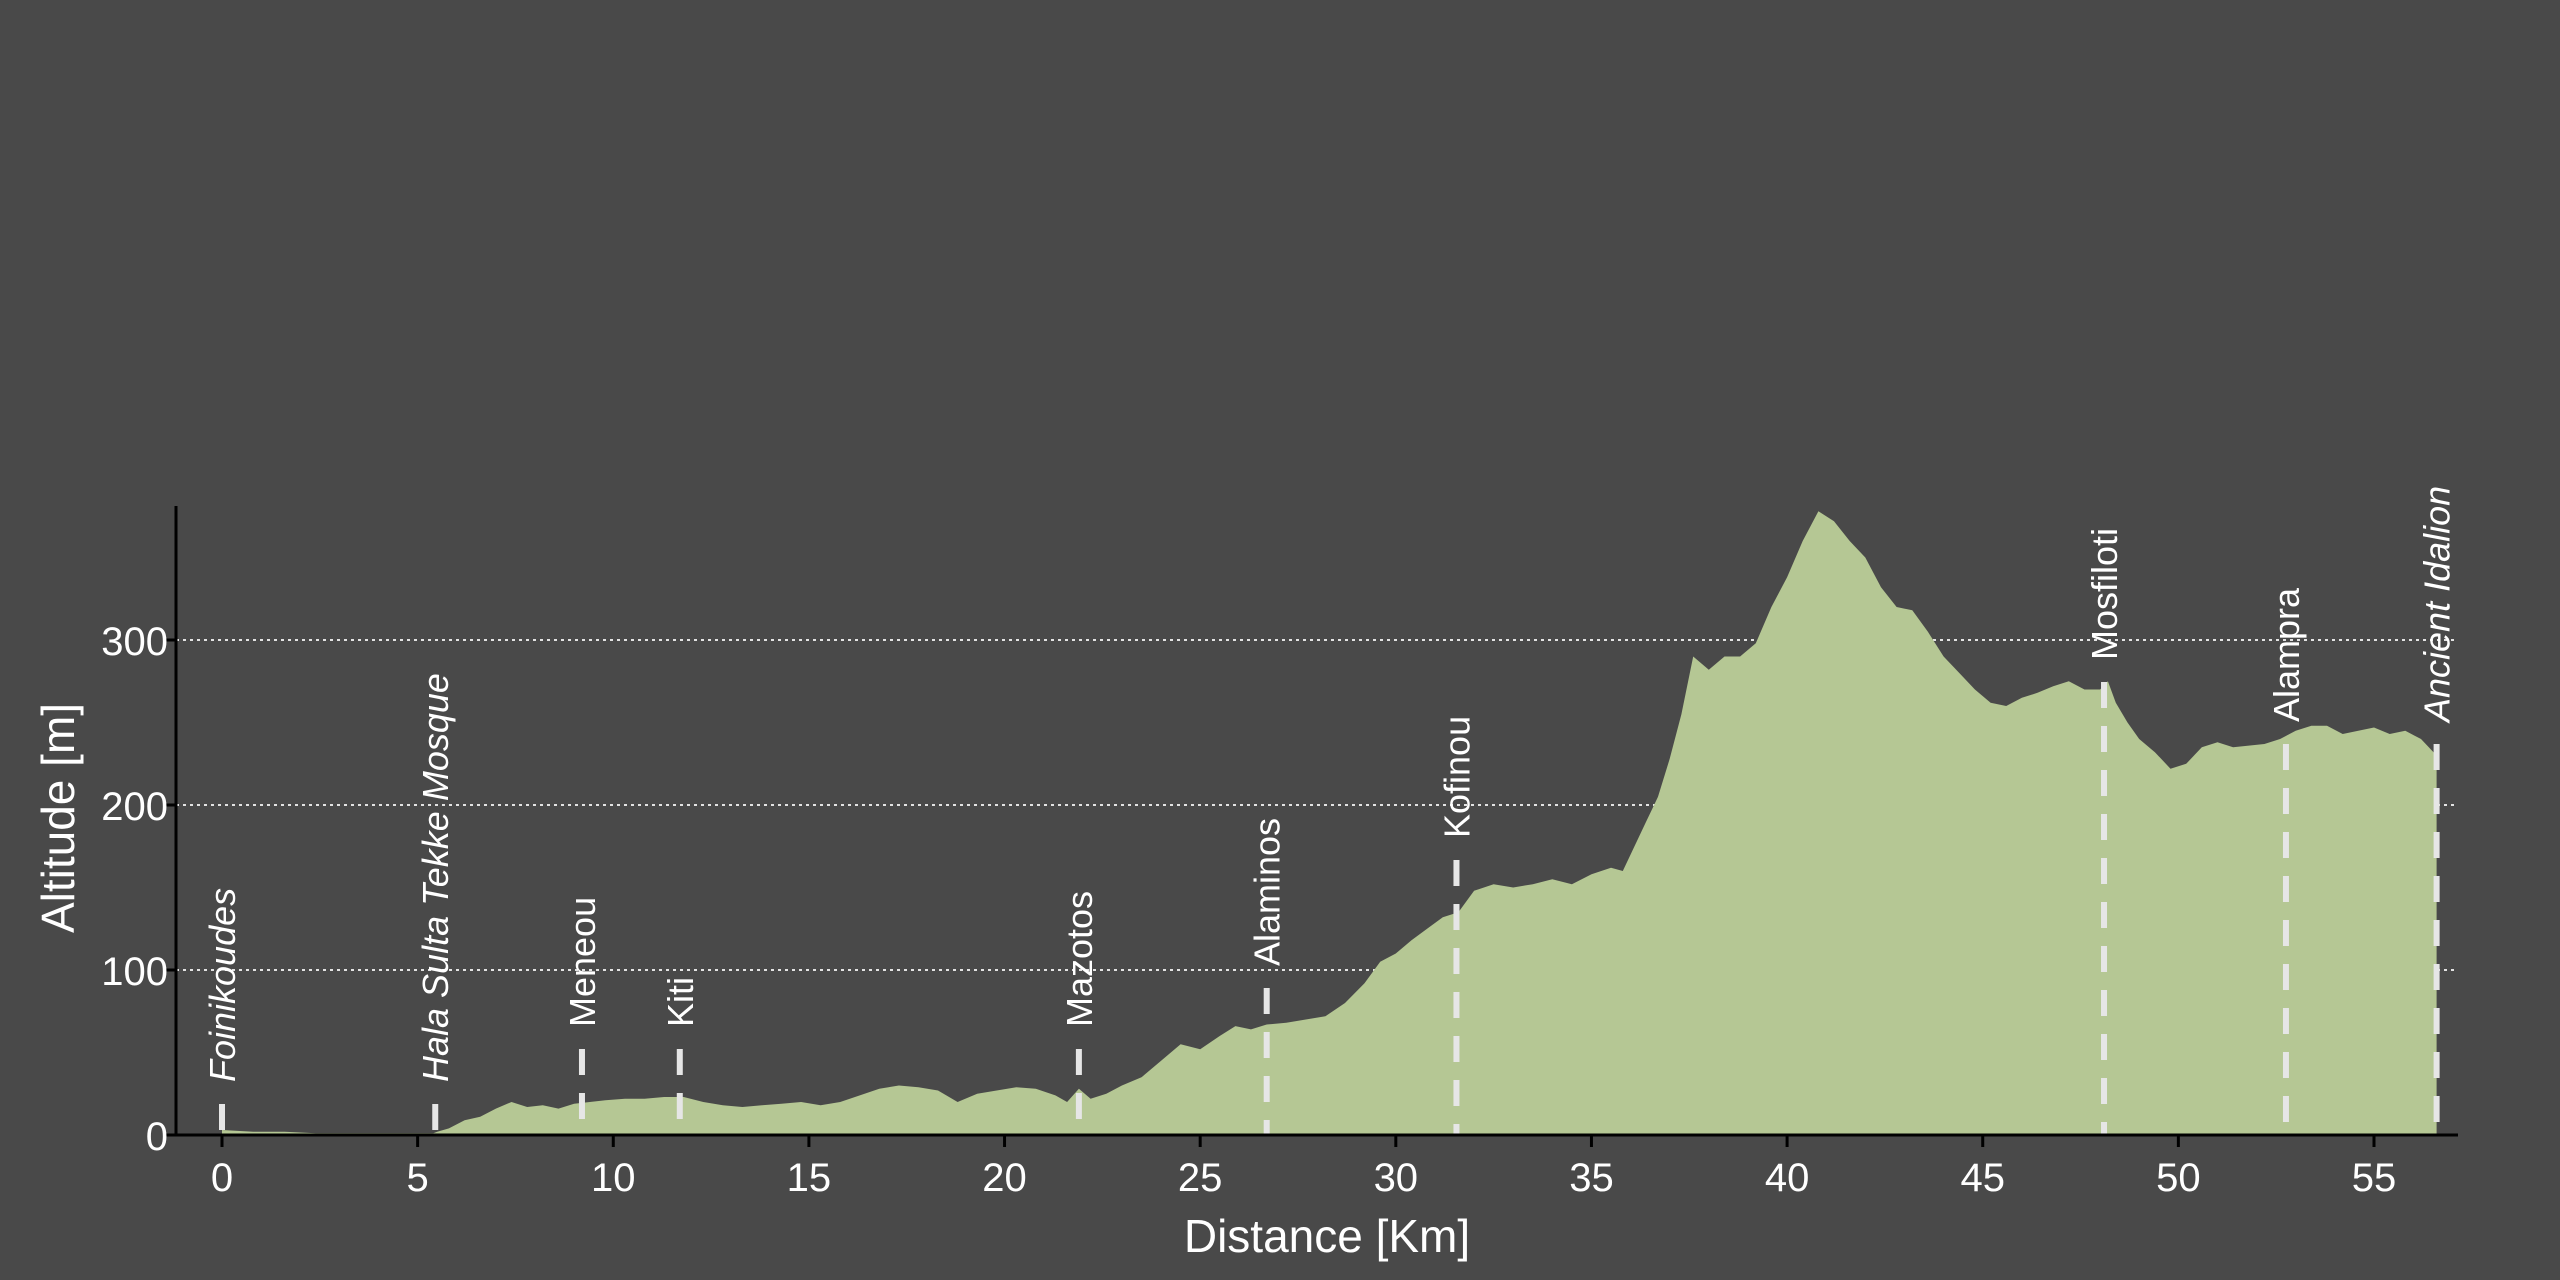 This screenshot has width=2560, height=1280. I want to click on x-tick-label: 10, so click(613, 1178).